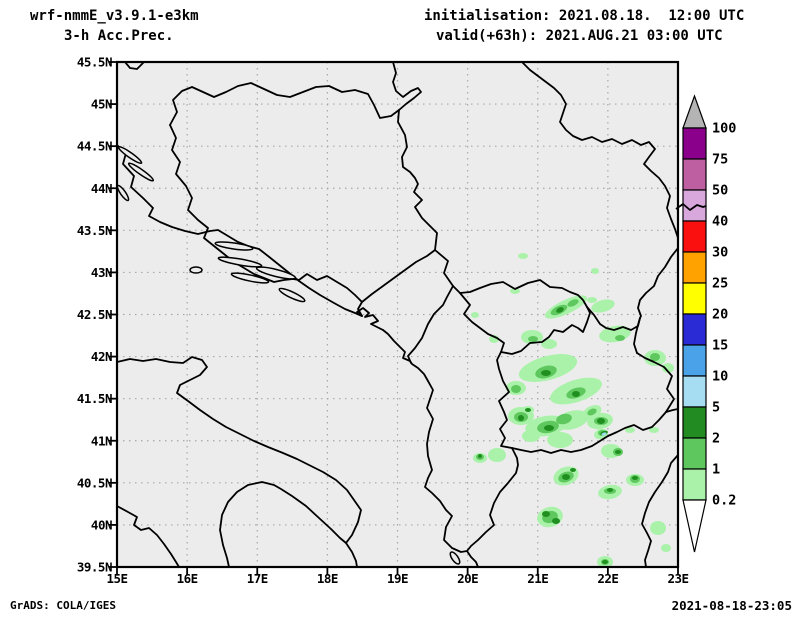  What do you see at coordinates (691, 207) in the screenshot?
I see `border-overlap-artifact` at bounding box center [691, 207].